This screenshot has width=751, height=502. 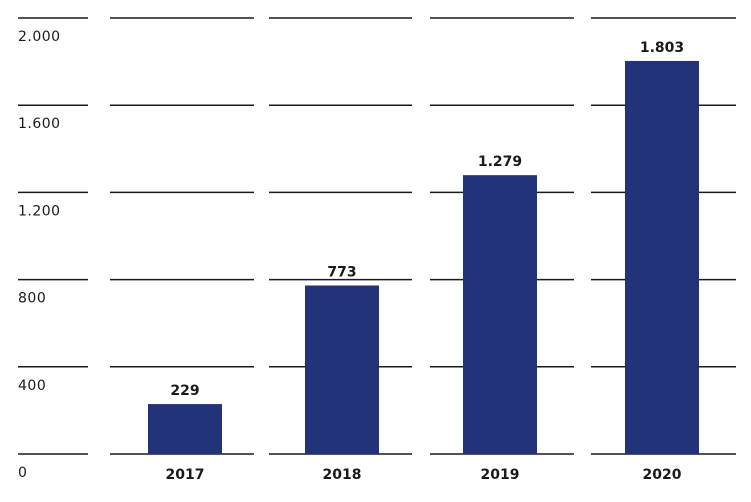 What do you see at coordinates (184, 391) in the screenshot?
I see `data-label: 229` at bounding box center [184, 391].